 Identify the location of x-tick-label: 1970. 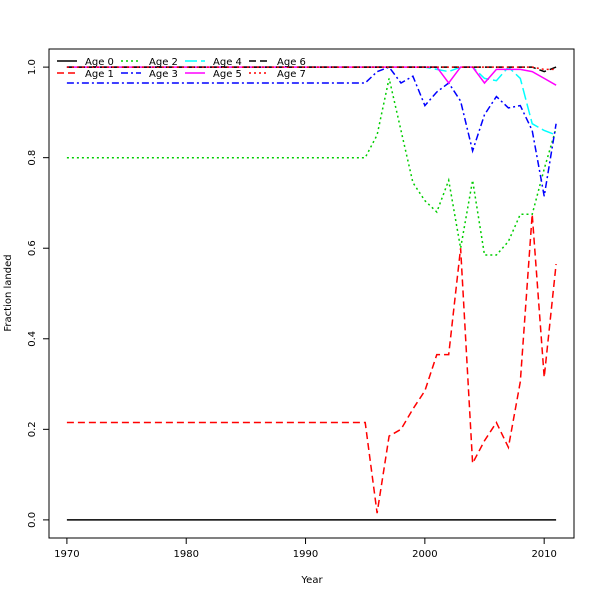
(66, 554).